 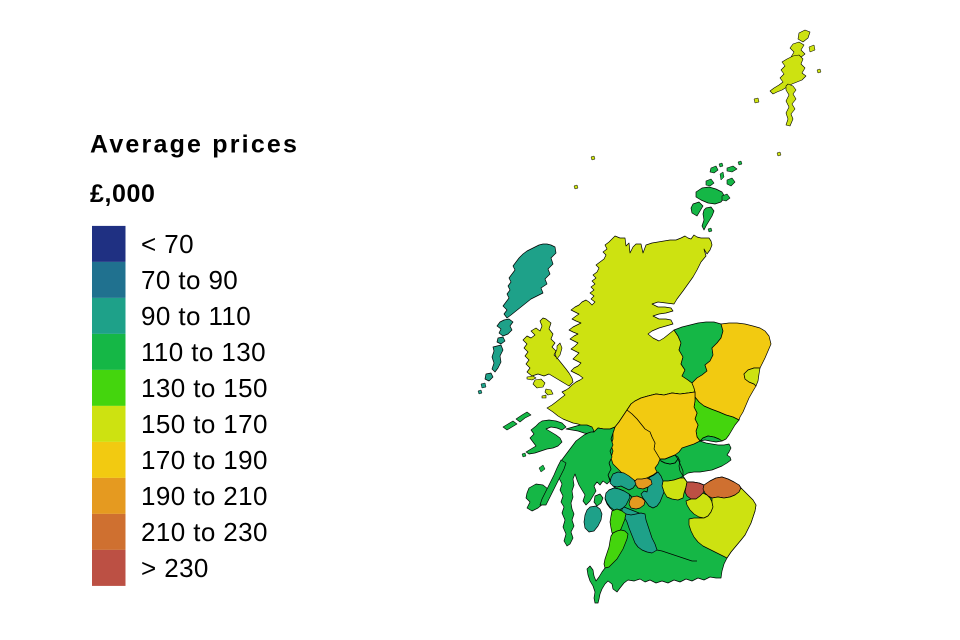 I want to click on svg-text: 210 to 230, so click(x=204, y=532).